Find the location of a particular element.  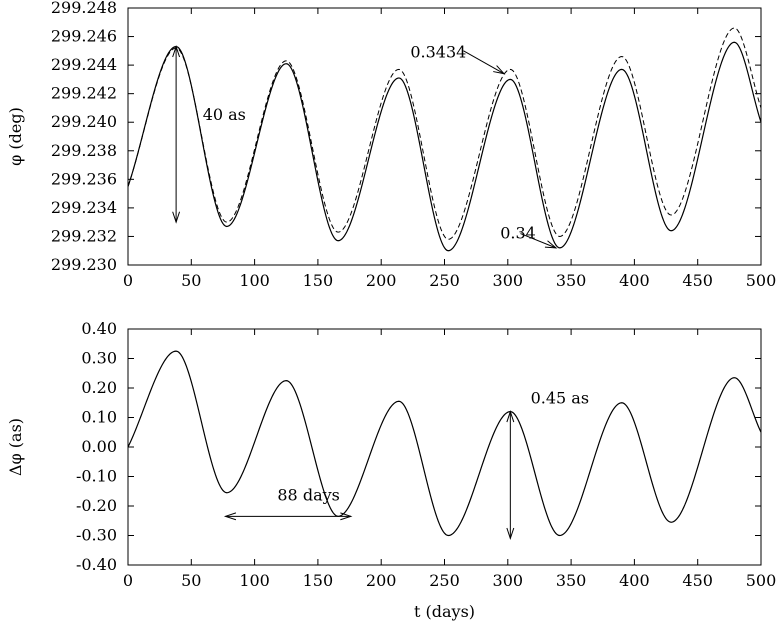

y-tick-label: 299.232 is located at coordinates (84, 235).